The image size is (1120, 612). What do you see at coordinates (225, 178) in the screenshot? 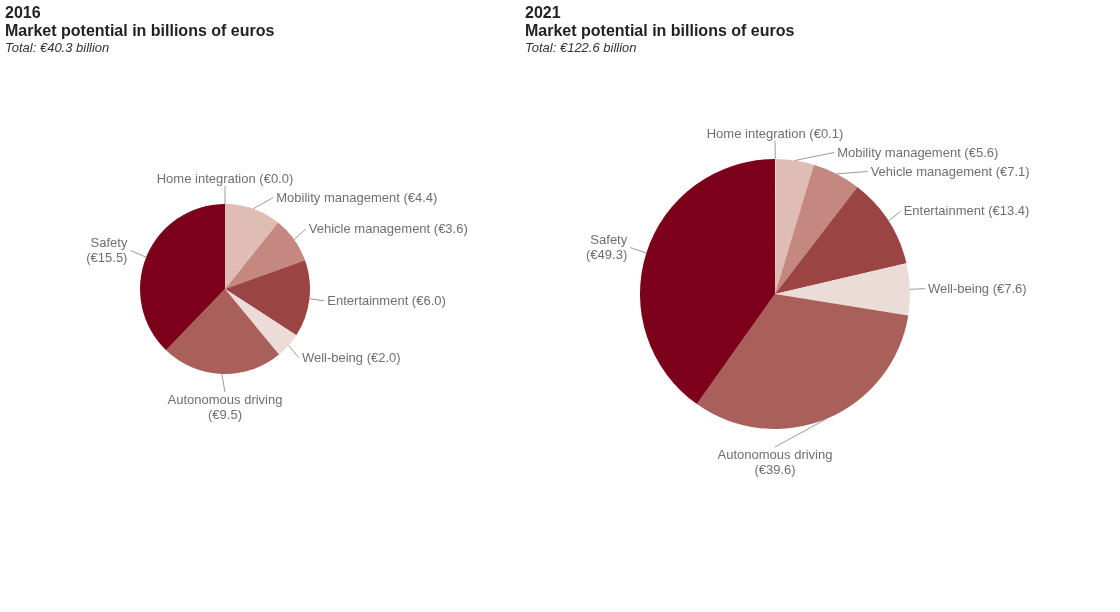
I see `category-label: Home integration (€0.0)` at bounding box center [225, 178].